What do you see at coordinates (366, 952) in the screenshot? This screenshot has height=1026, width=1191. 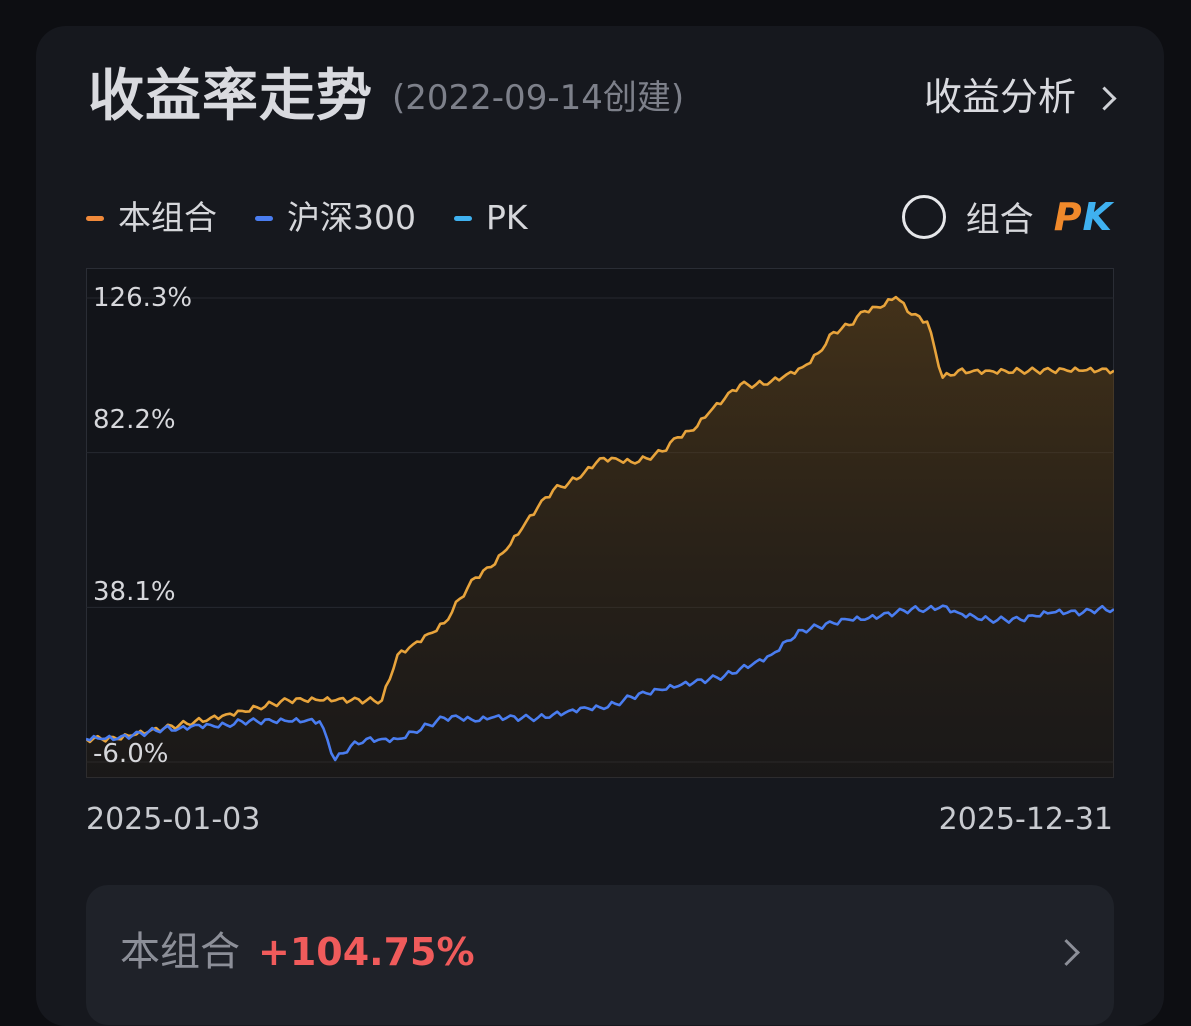 I see `summary-return-value: +104.75%` at bounding box center [366, 952].